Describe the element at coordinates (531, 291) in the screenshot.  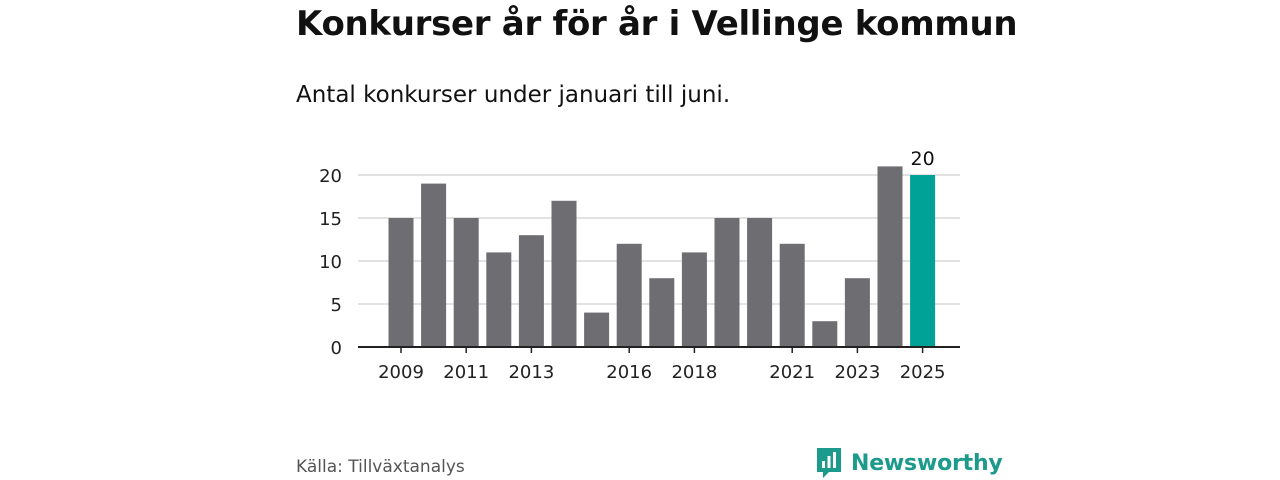
I see `bar-2013` at that location.